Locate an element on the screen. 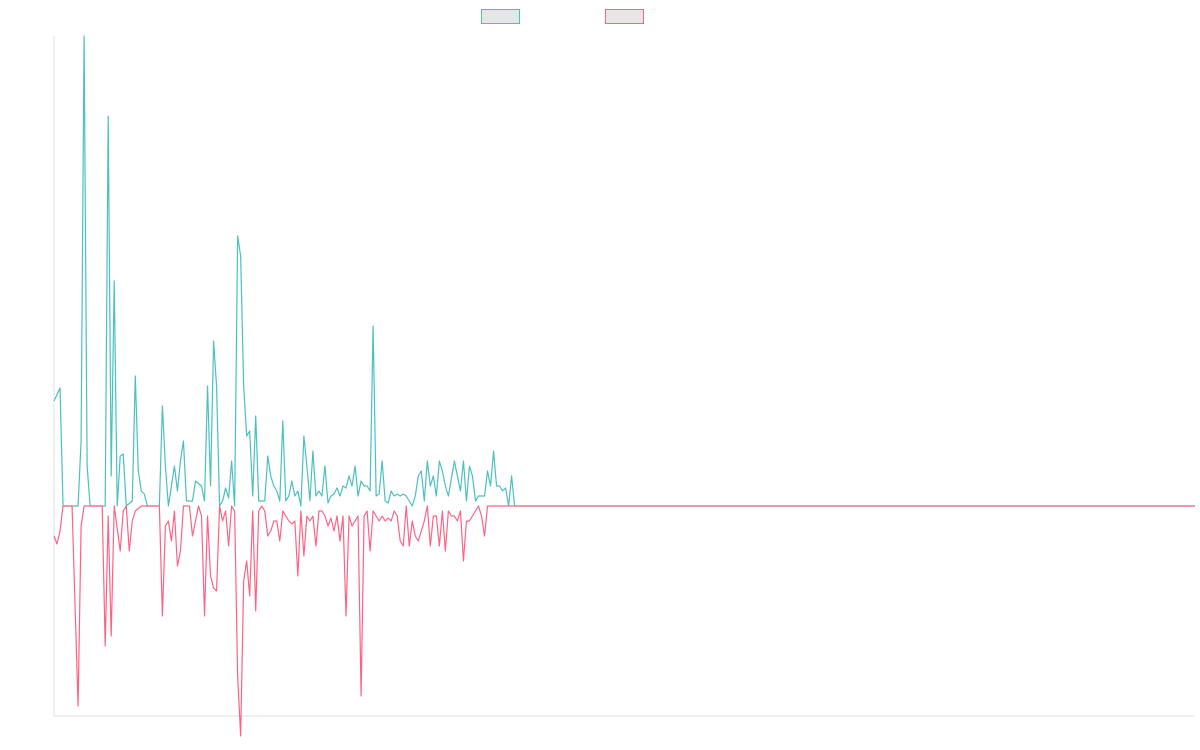 The width and height of the screenshot is (1200, 750). legend-swatch-teal is located at coordinates (500, 16).